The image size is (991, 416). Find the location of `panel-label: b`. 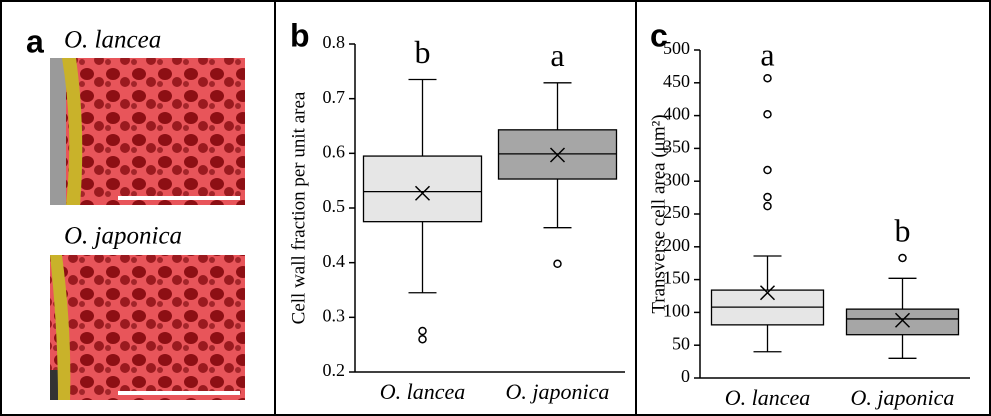

panel-label: b is located at coordinates (300, 35).